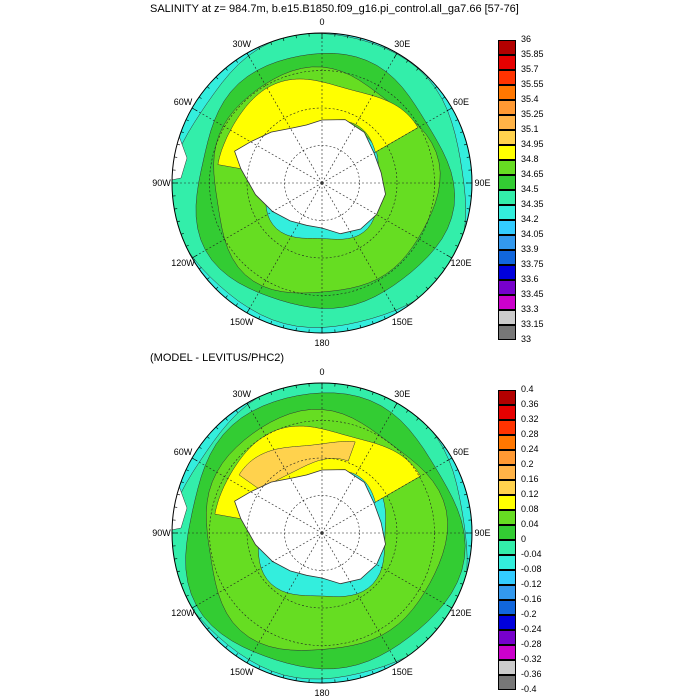 The width and height of the screenshot is (700, 700). What do you see at coordinates (532, 294) in the screenshot?
I see `colorbar-label: 33.45` at bounding box center [532, 294].